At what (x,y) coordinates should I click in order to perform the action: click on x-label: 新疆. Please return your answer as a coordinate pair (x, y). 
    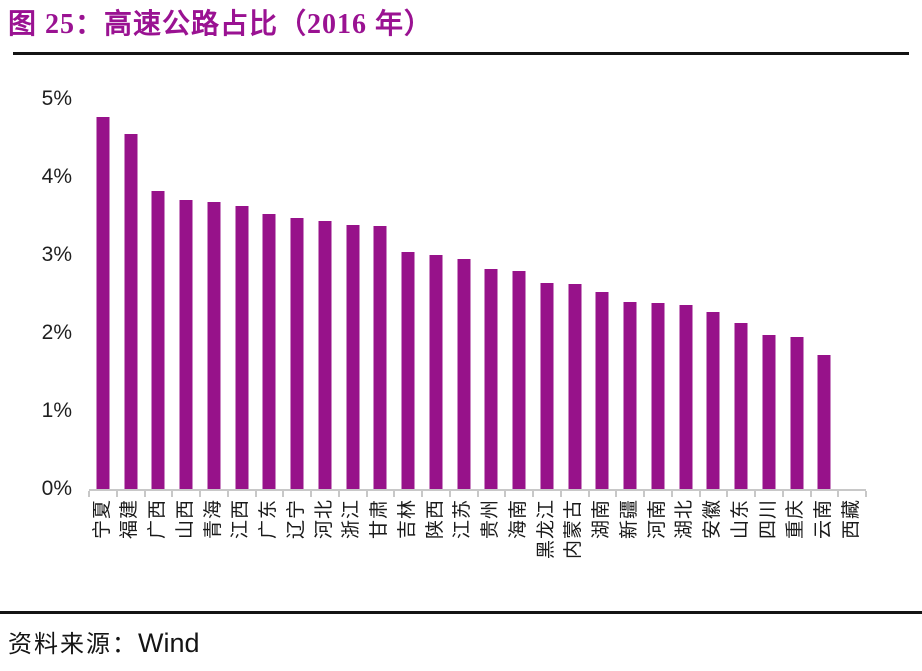
    Looking at the image, I should click on (629, 519).